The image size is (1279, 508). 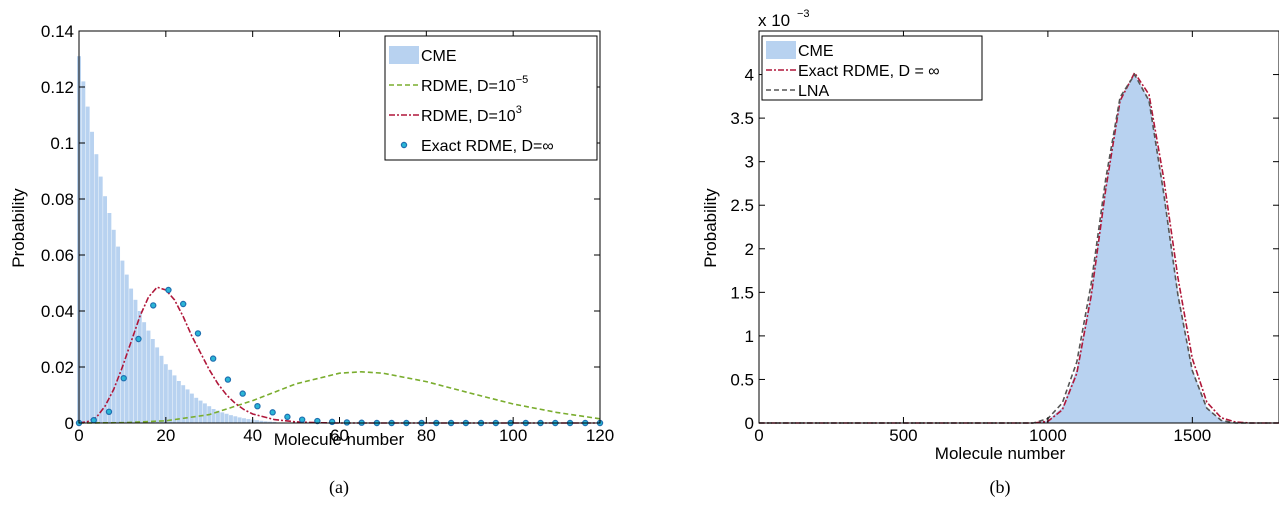 What do you see at coordinates (803, 14) in the screenshot?
I see `panel-b-multiplier-exp: −3` at bounding box center [803, 14].